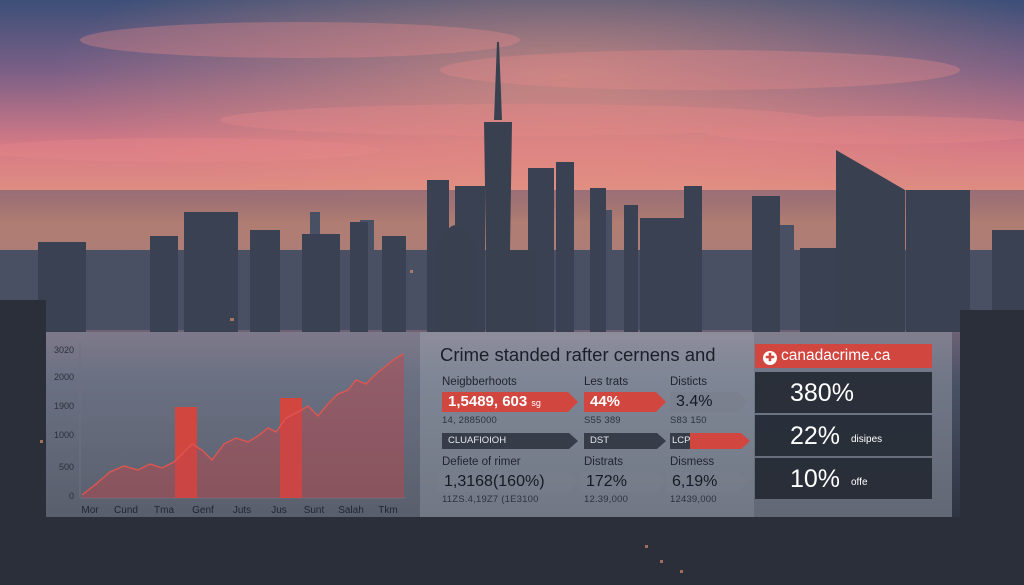 This screenshot has width=1024, height=585. What do you see at coordinates (387, 510) in the screenshot?
I see `x-tick-label: Tkm` at bounding box center [387, 510].